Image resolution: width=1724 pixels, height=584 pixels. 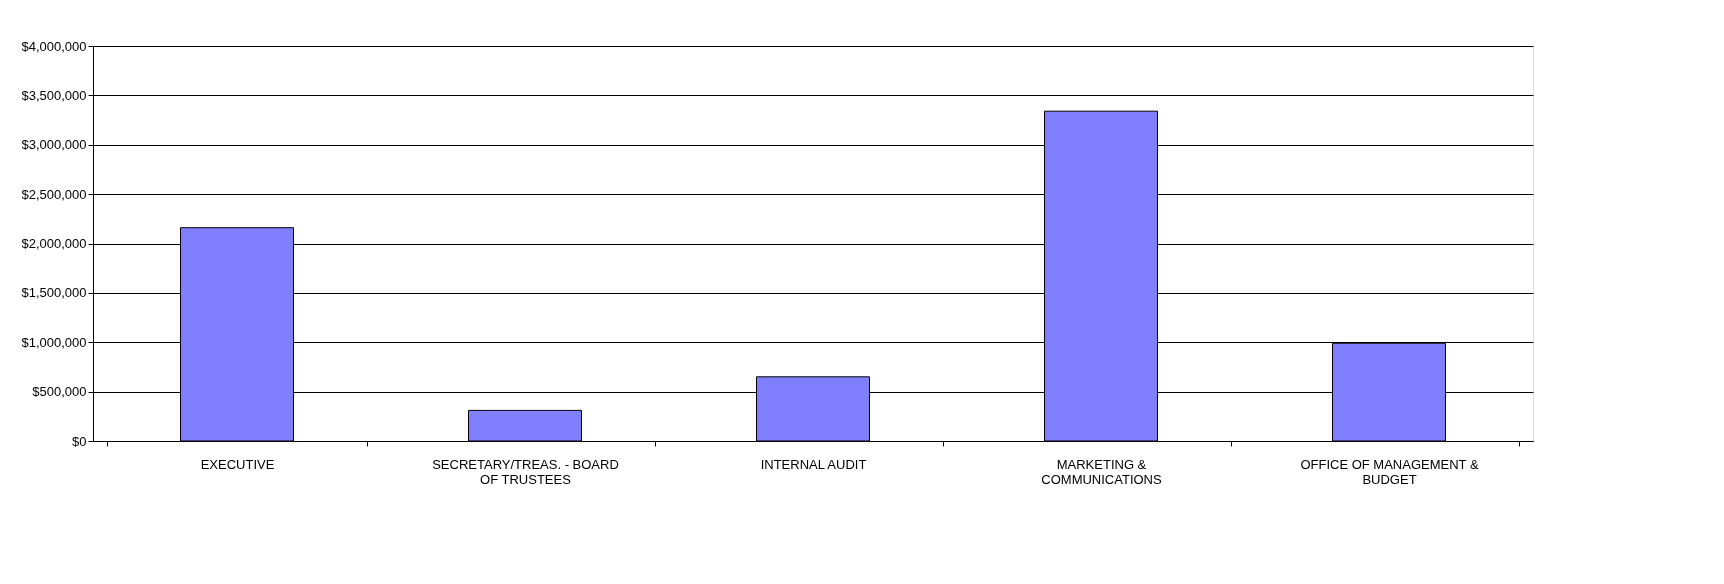 I want to click on y-tick-label: $1,000,000, so click(x=54, y=342).